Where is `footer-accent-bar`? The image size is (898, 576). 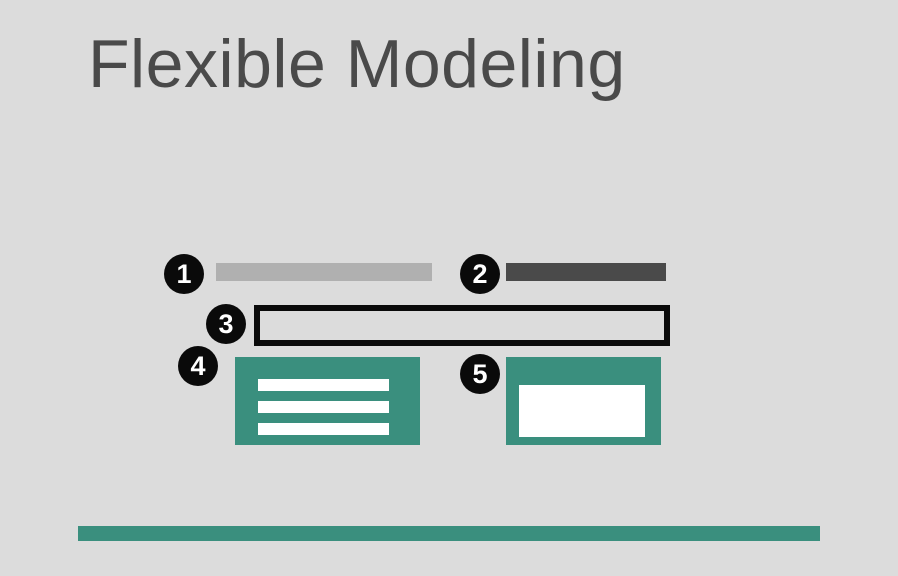 footer-accent-bar is located at coordinates (449, 533).